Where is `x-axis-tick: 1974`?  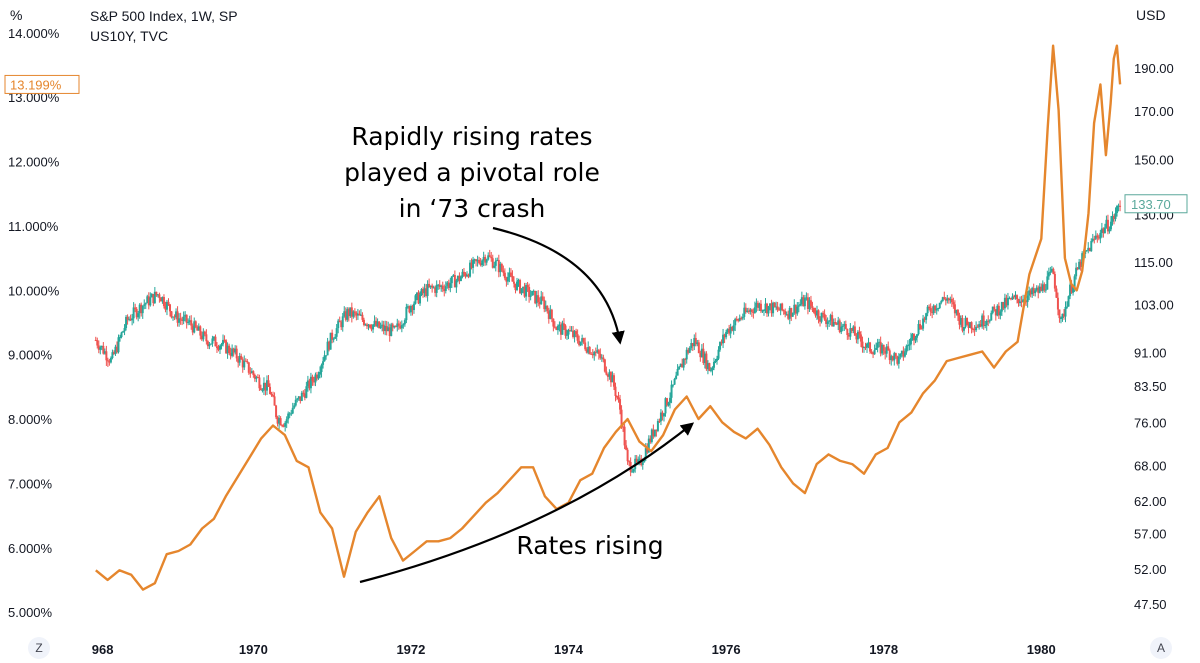
x-axis-tick: 1974 is located at coordinates (569, 649).